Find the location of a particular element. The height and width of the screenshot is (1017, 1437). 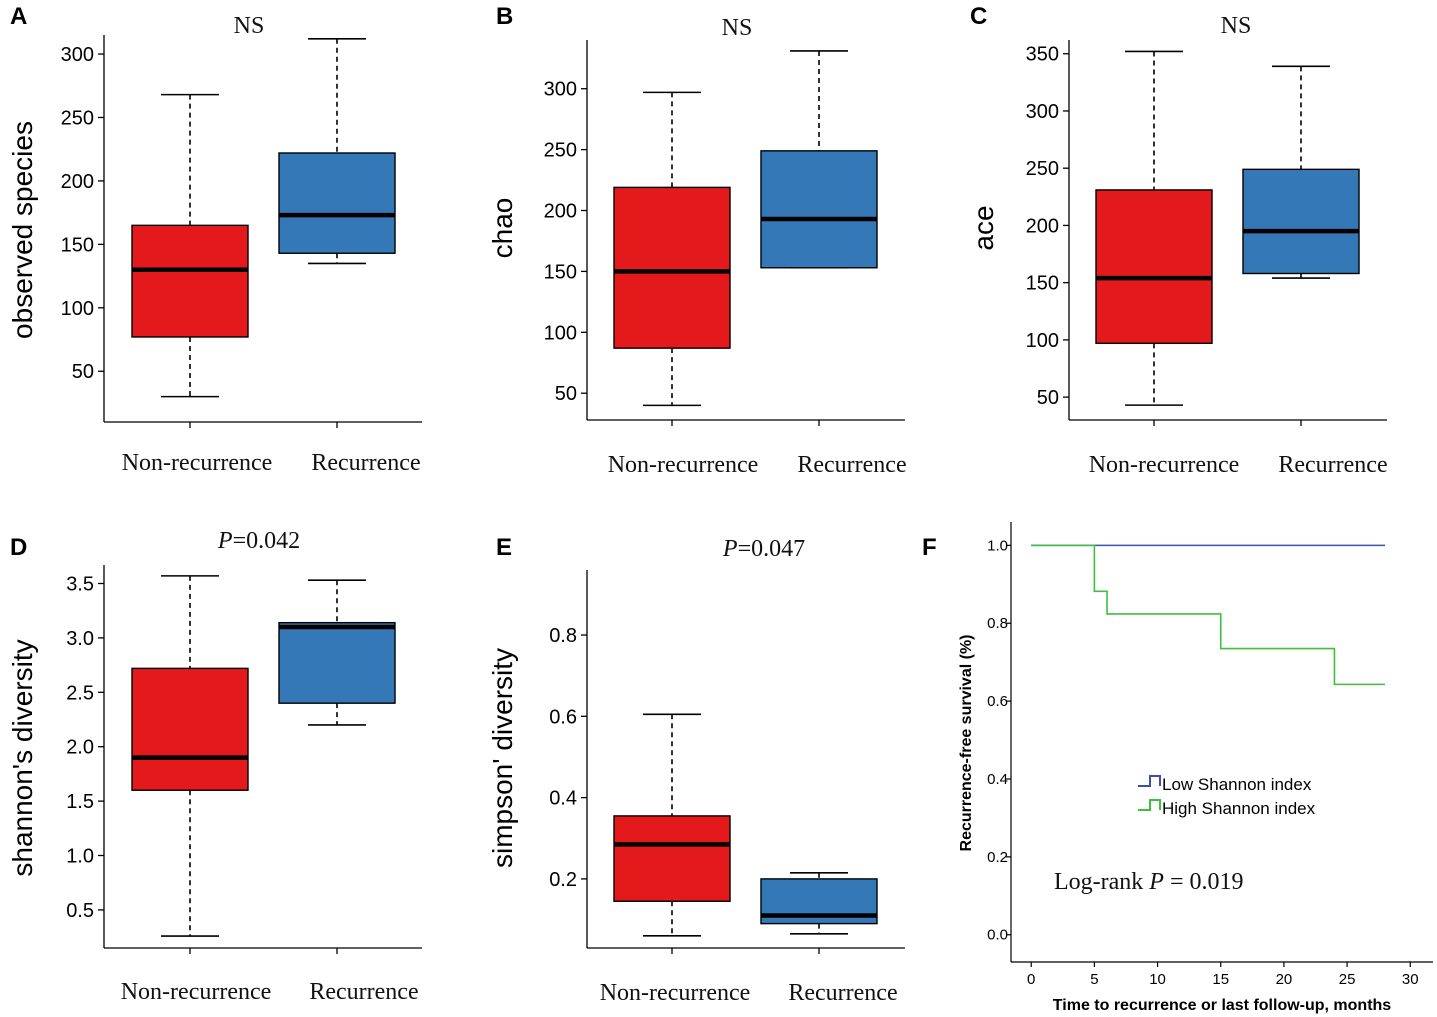

panel-e-y-tick-label: 0.2 is located at coordinates (563, 880).